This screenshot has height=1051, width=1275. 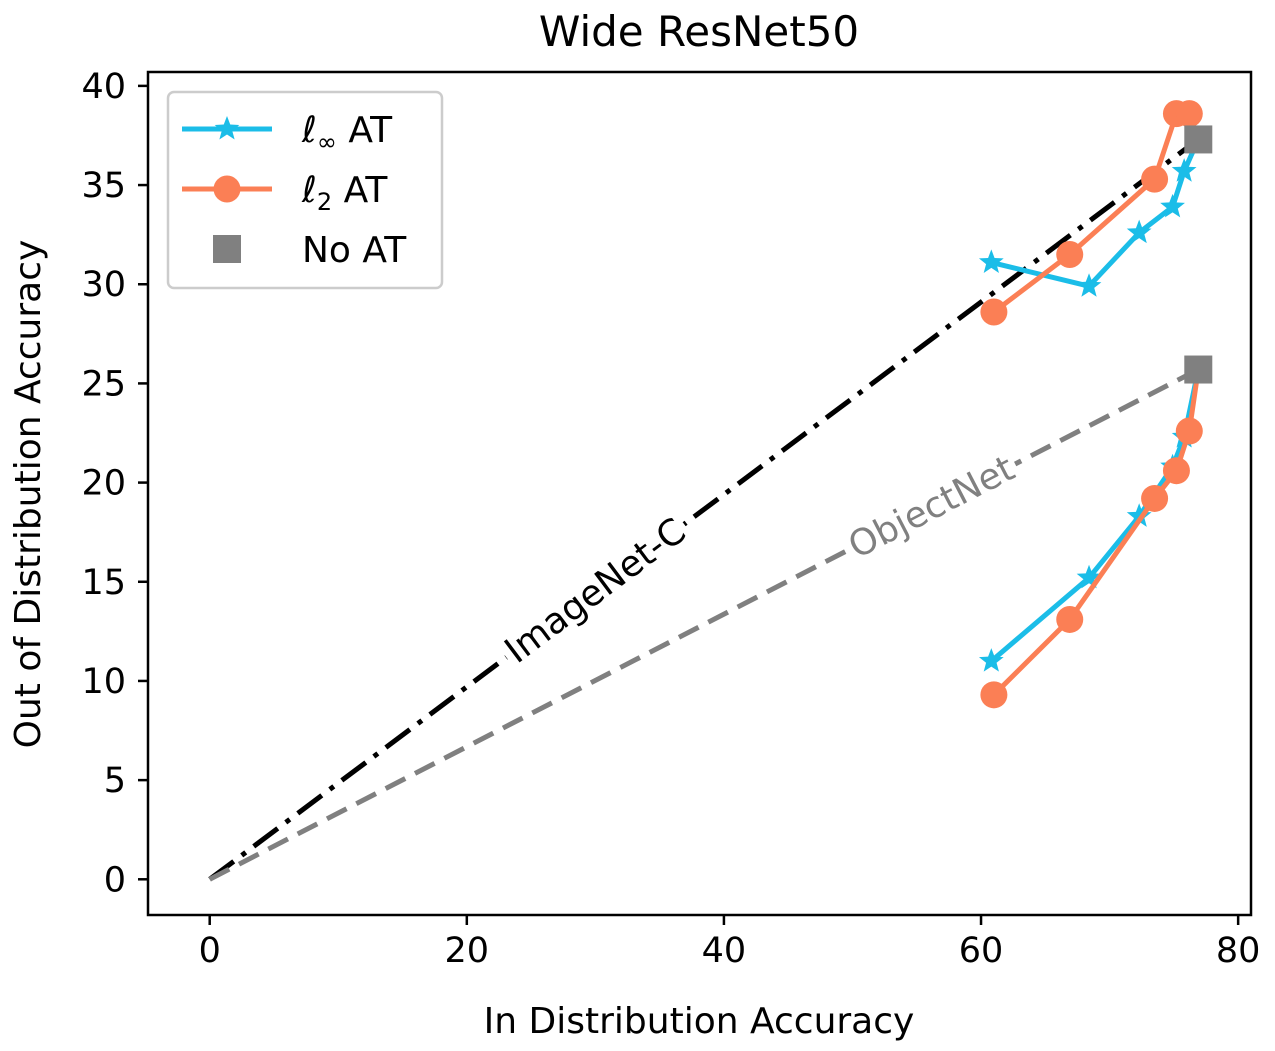 What do you see at coordinates (981, 951) in the screenshot?
I see `x-tick-label-3: 60` at bounding box center [981, 951].